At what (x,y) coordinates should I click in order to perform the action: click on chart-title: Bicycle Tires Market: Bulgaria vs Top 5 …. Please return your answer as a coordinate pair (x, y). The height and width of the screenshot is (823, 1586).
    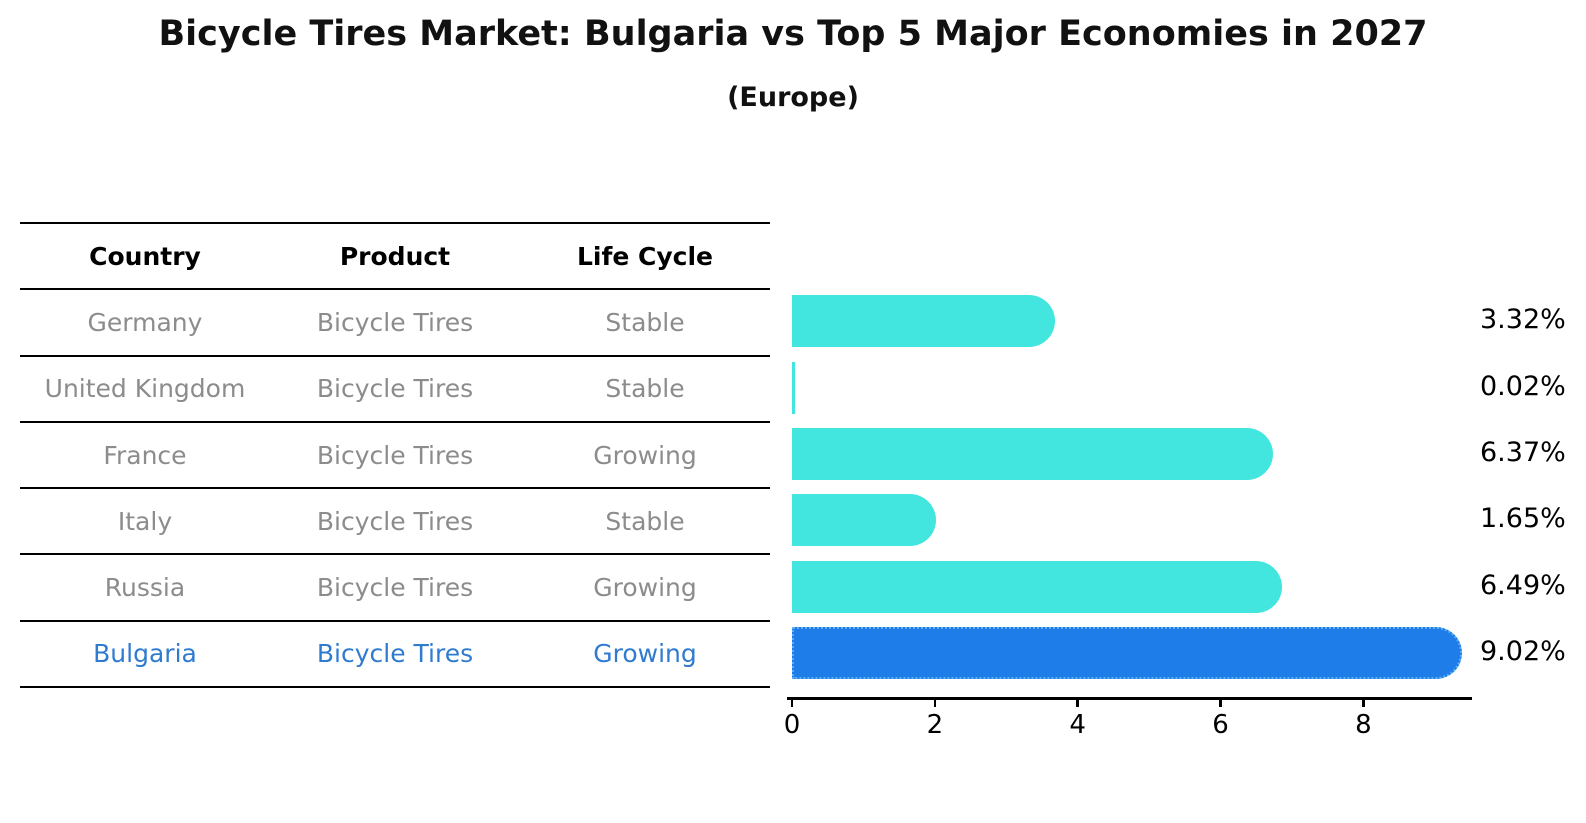
    Looking at the image, I should click on (793, 34).